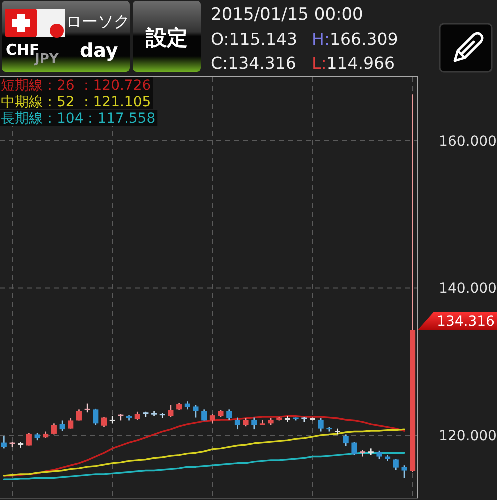 The image size is (497, 500). I want to click on legend: 短期線：26 ：120.726 中期線：52 ：121.105 長期線：104：117.558, so click(79, 102).